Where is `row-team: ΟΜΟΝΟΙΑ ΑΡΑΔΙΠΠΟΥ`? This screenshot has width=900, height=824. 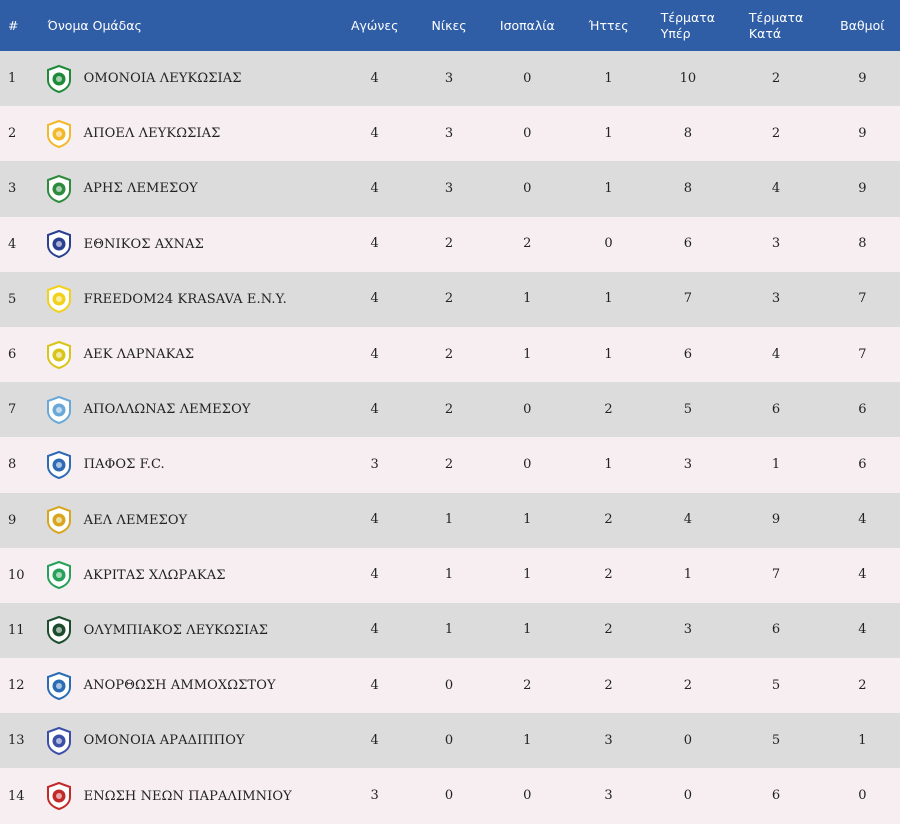 row-team: ΟΜΟΝΟΙΑ ΑΡΑΔΙΠΠΟΥ is located at coordinates (188, 741).